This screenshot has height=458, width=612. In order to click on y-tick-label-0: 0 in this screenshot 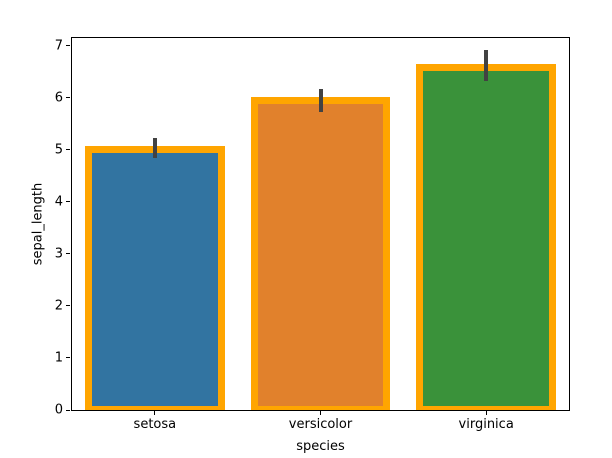, I will do `click(58, 410)`.